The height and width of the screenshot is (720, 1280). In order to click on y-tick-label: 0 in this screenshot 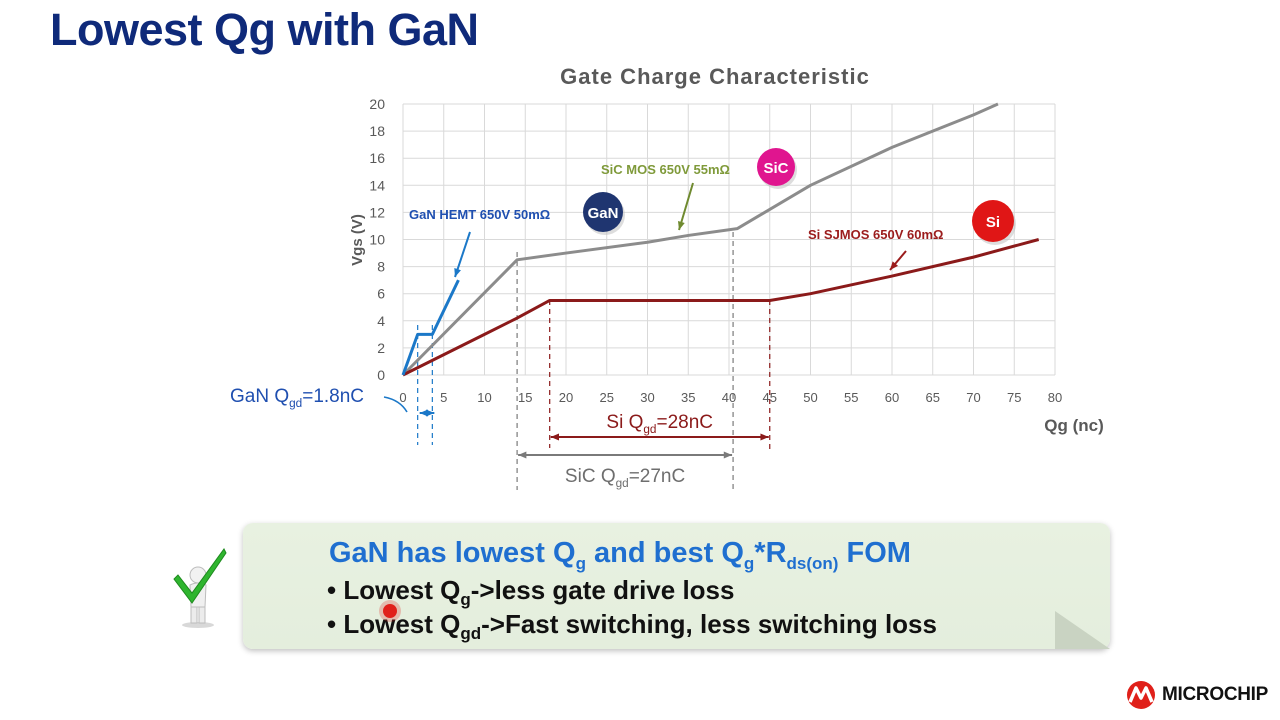, I will do `click(381, 375)`.